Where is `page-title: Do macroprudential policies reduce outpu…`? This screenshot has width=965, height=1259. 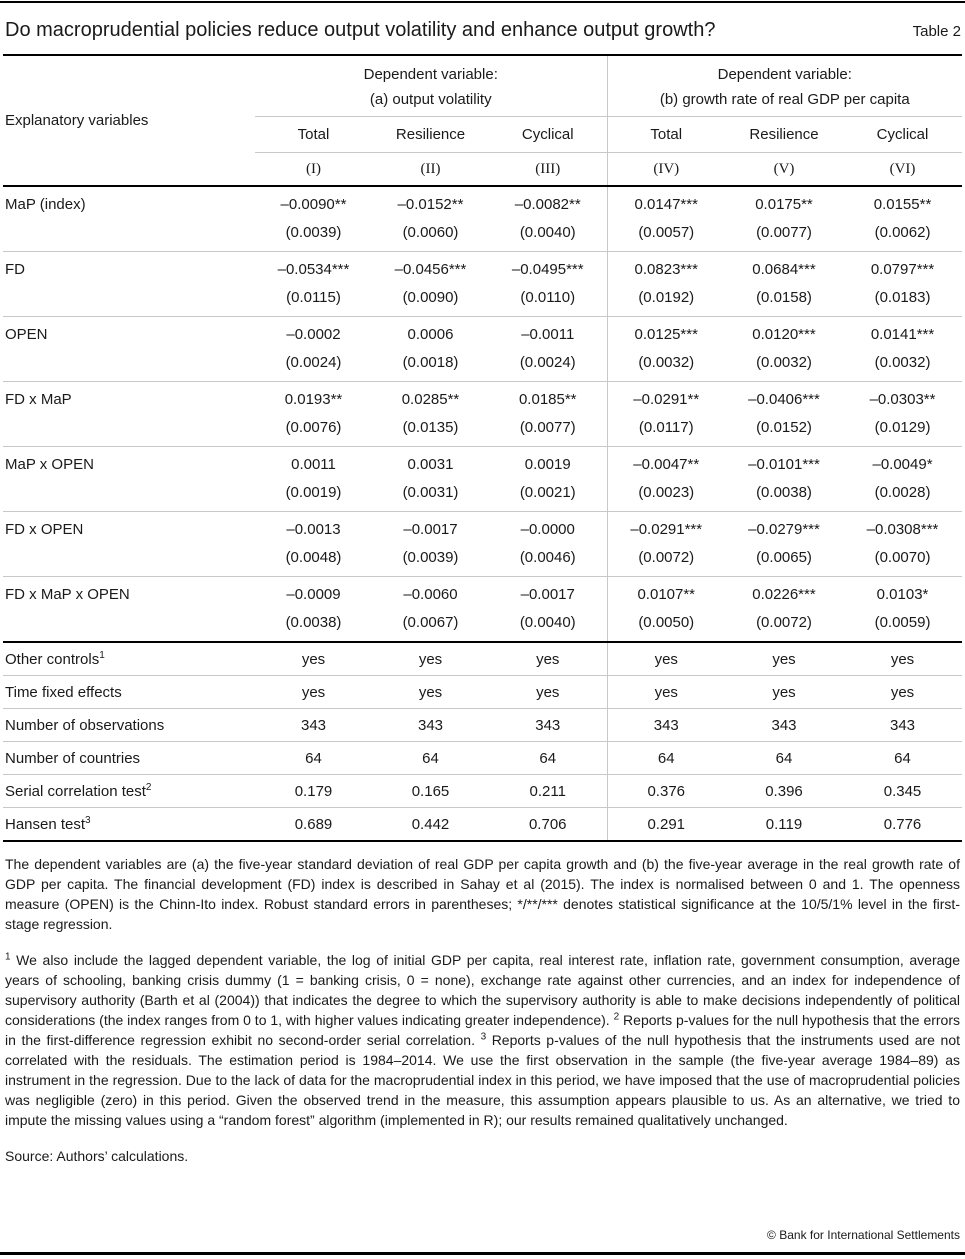 page-title: Do macroprudential policies reduce outpu… is located at coordinates (360, 30).